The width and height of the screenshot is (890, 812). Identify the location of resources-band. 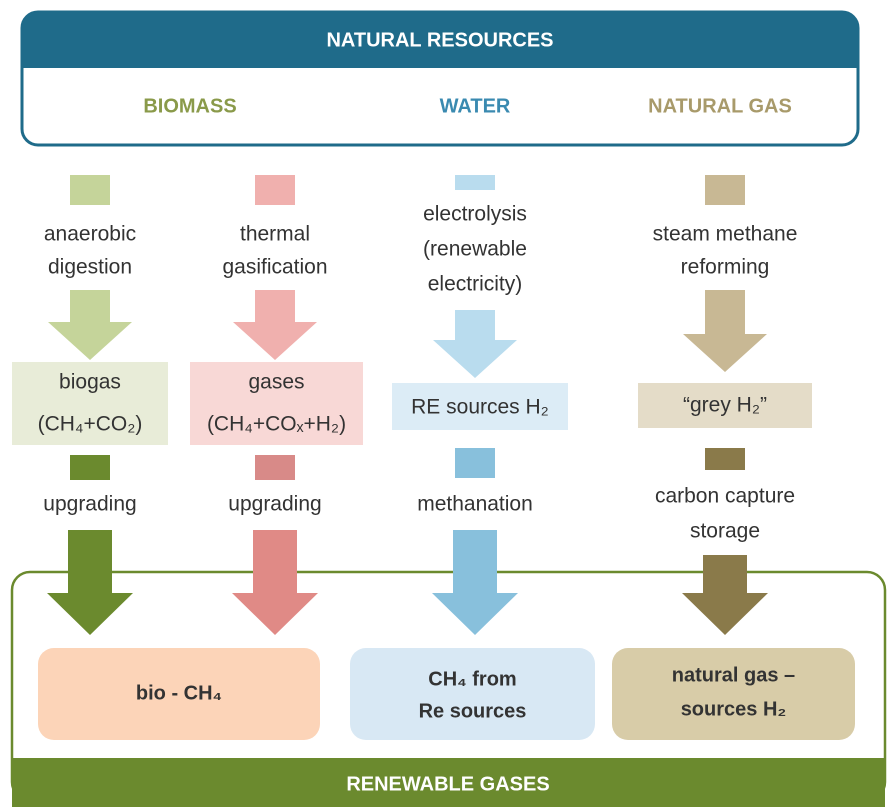
(440, 40).